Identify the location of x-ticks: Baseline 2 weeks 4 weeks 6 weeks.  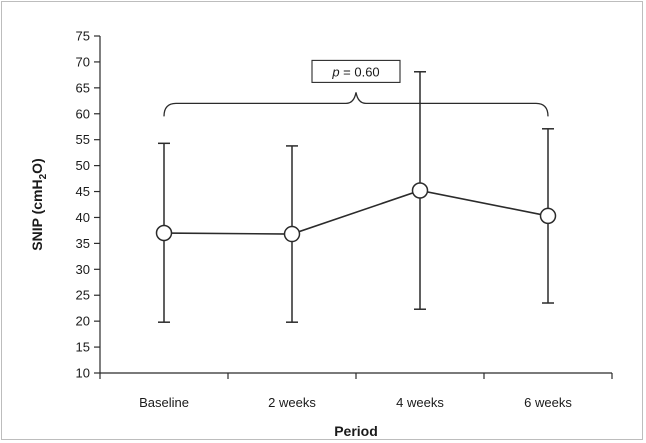
(356, 391).